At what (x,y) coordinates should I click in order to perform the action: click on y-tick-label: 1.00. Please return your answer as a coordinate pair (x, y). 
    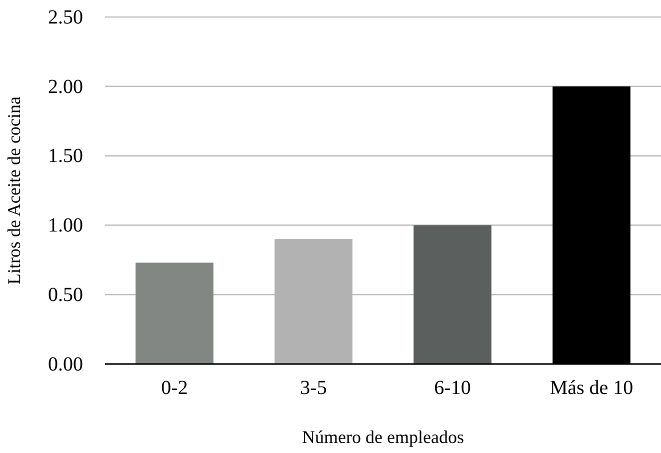
    Looking at the image, I should click on (65, 225).